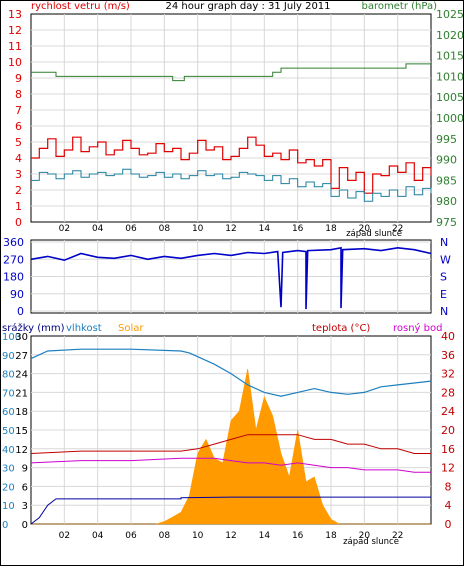  I want to click on wind-tick-label: 13, so click(15, 14).